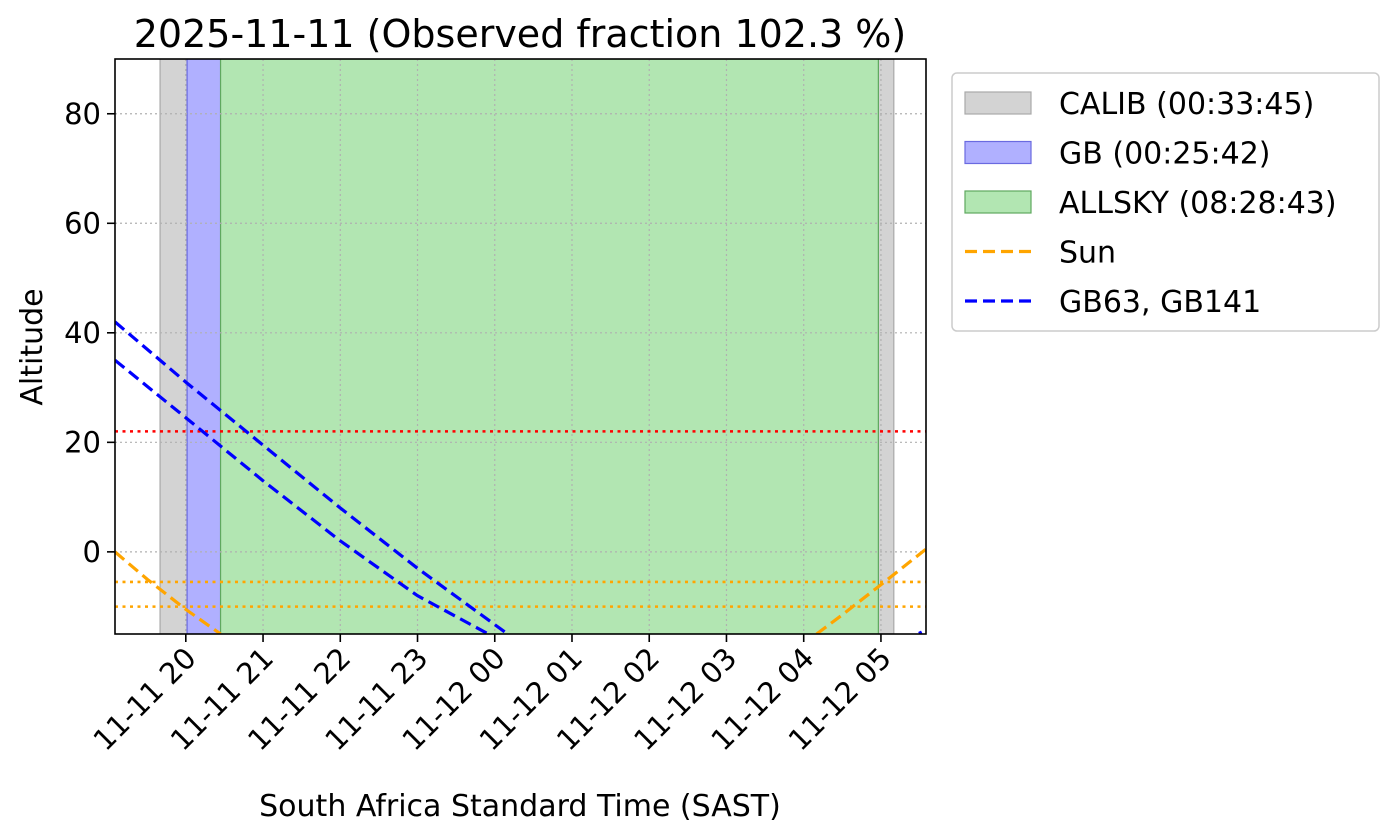  I want to click on legend-box, so click(1165, 202).